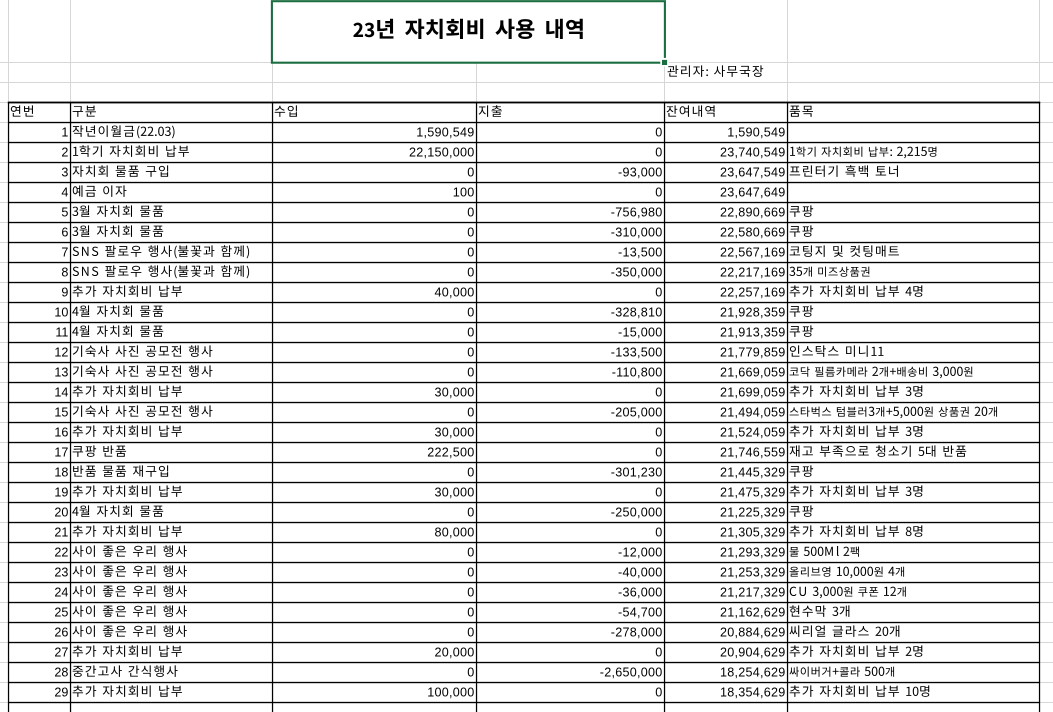  Describe the element at coordinates (753, 553) in the screenshot. I see `svg-text: 21,293,329` at that location.